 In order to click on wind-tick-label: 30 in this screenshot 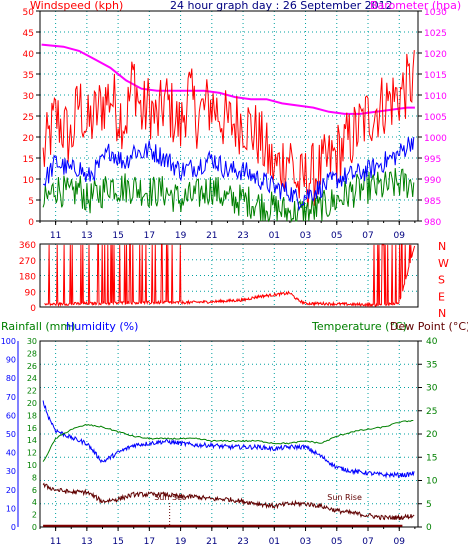, I will do `click(29, 97)`.